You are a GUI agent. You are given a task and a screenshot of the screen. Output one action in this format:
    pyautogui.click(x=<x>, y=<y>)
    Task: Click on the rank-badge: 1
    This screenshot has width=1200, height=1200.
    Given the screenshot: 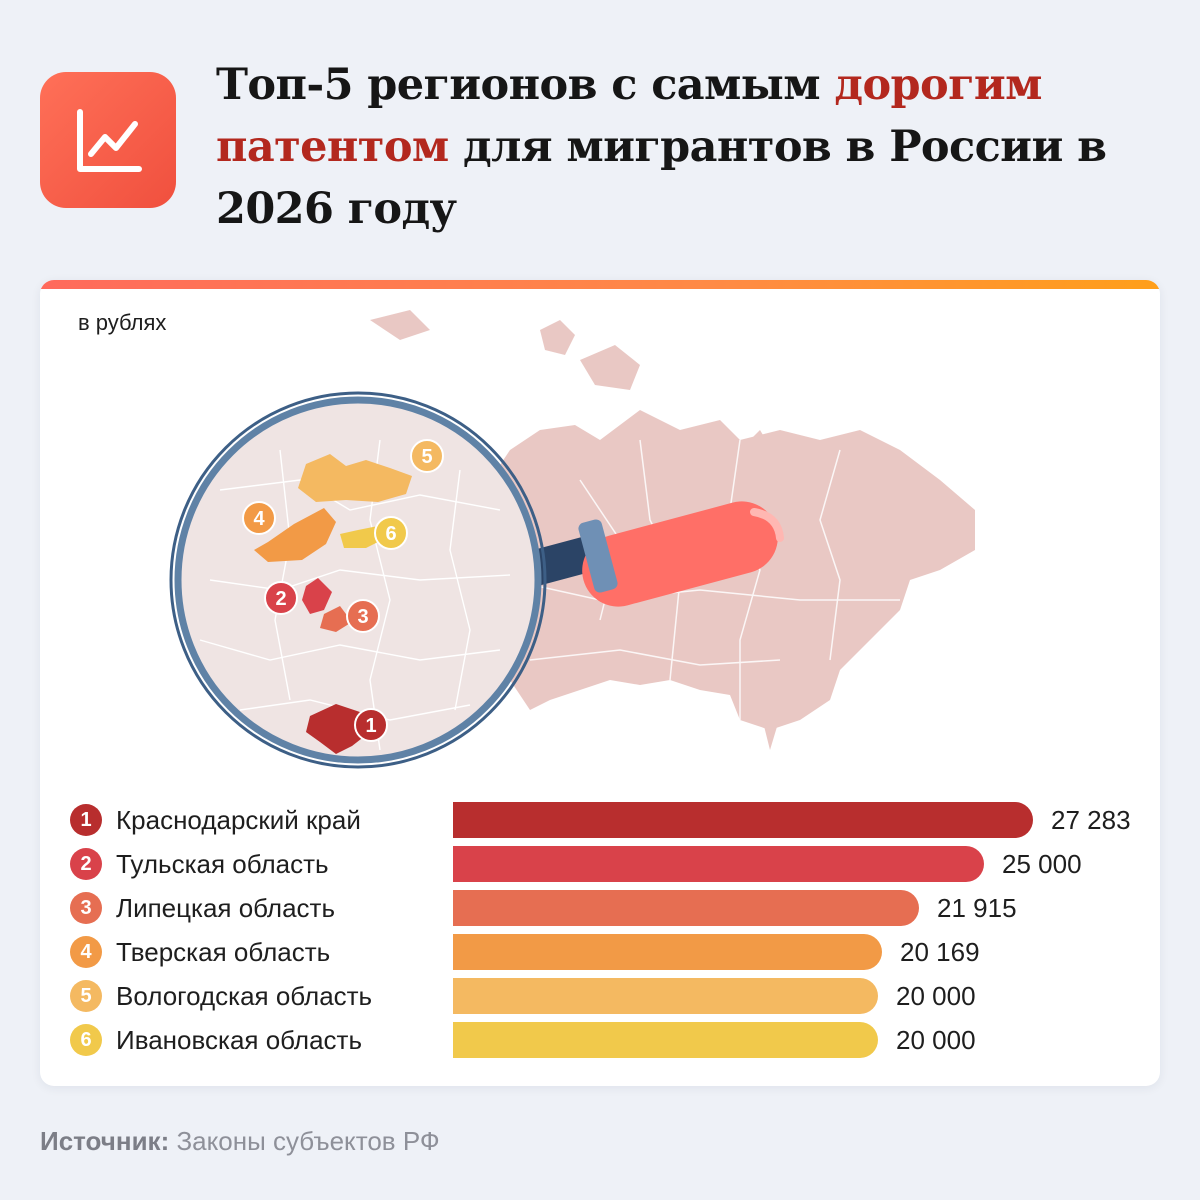 What is the action you would take?
    pyautogui.click(x=86, y=820)
    